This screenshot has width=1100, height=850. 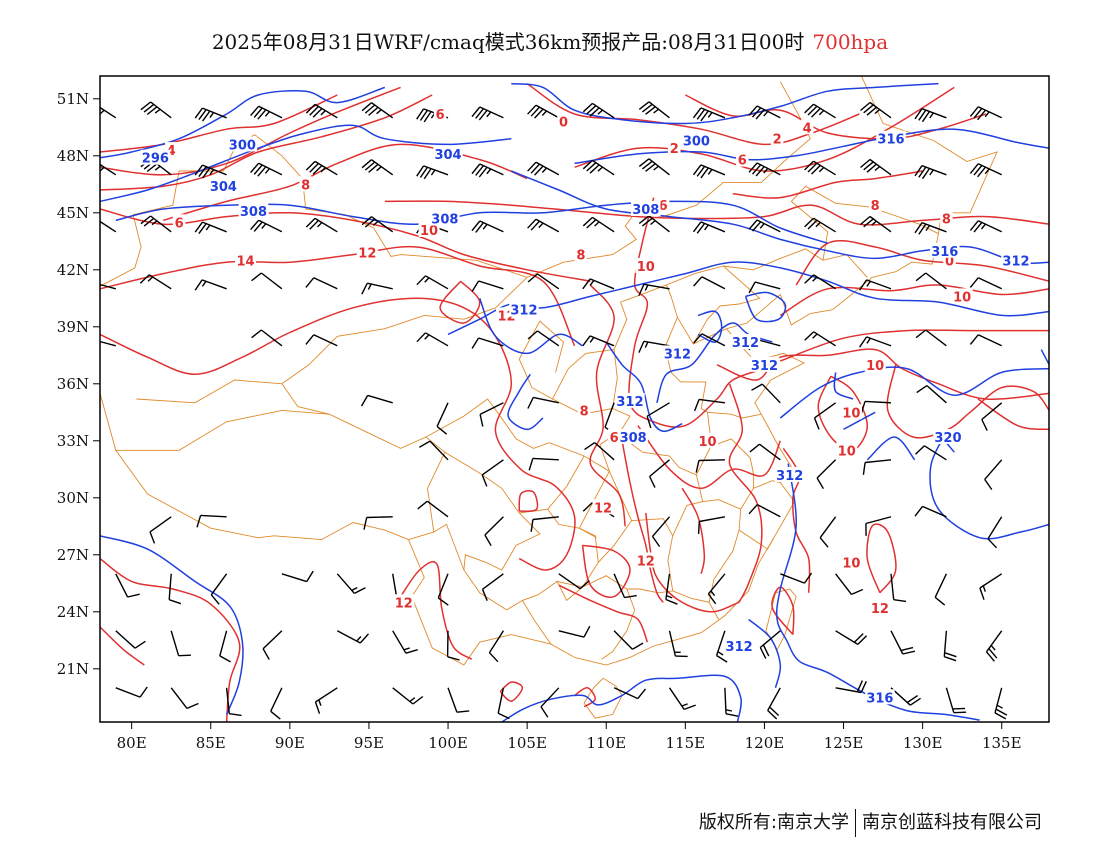 What do you see at coordinates (73, 99) in the screenshot?
I see `lat-tick-label: 51N` at bounding box center [73, 99].